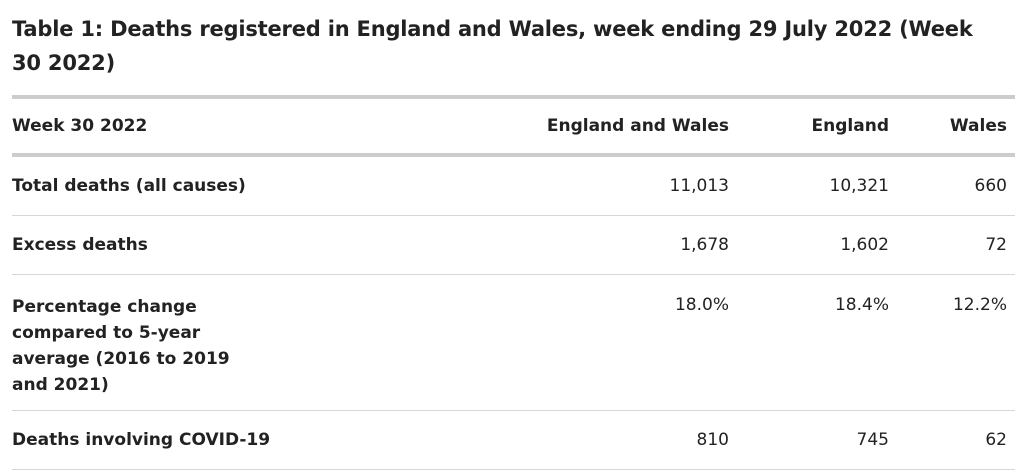 The height and width of the screenshot is (476, 1024). I want to click on cell-england-and-wales: 1,678, so click(704, 245).